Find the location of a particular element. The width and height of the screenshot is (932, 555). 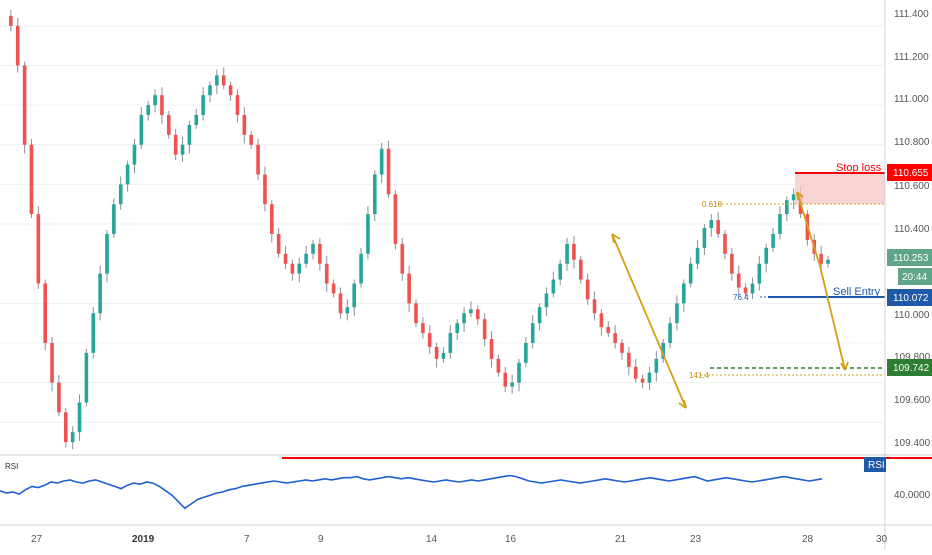

y-tick: 110.800 is located at coordinates (912, 142).